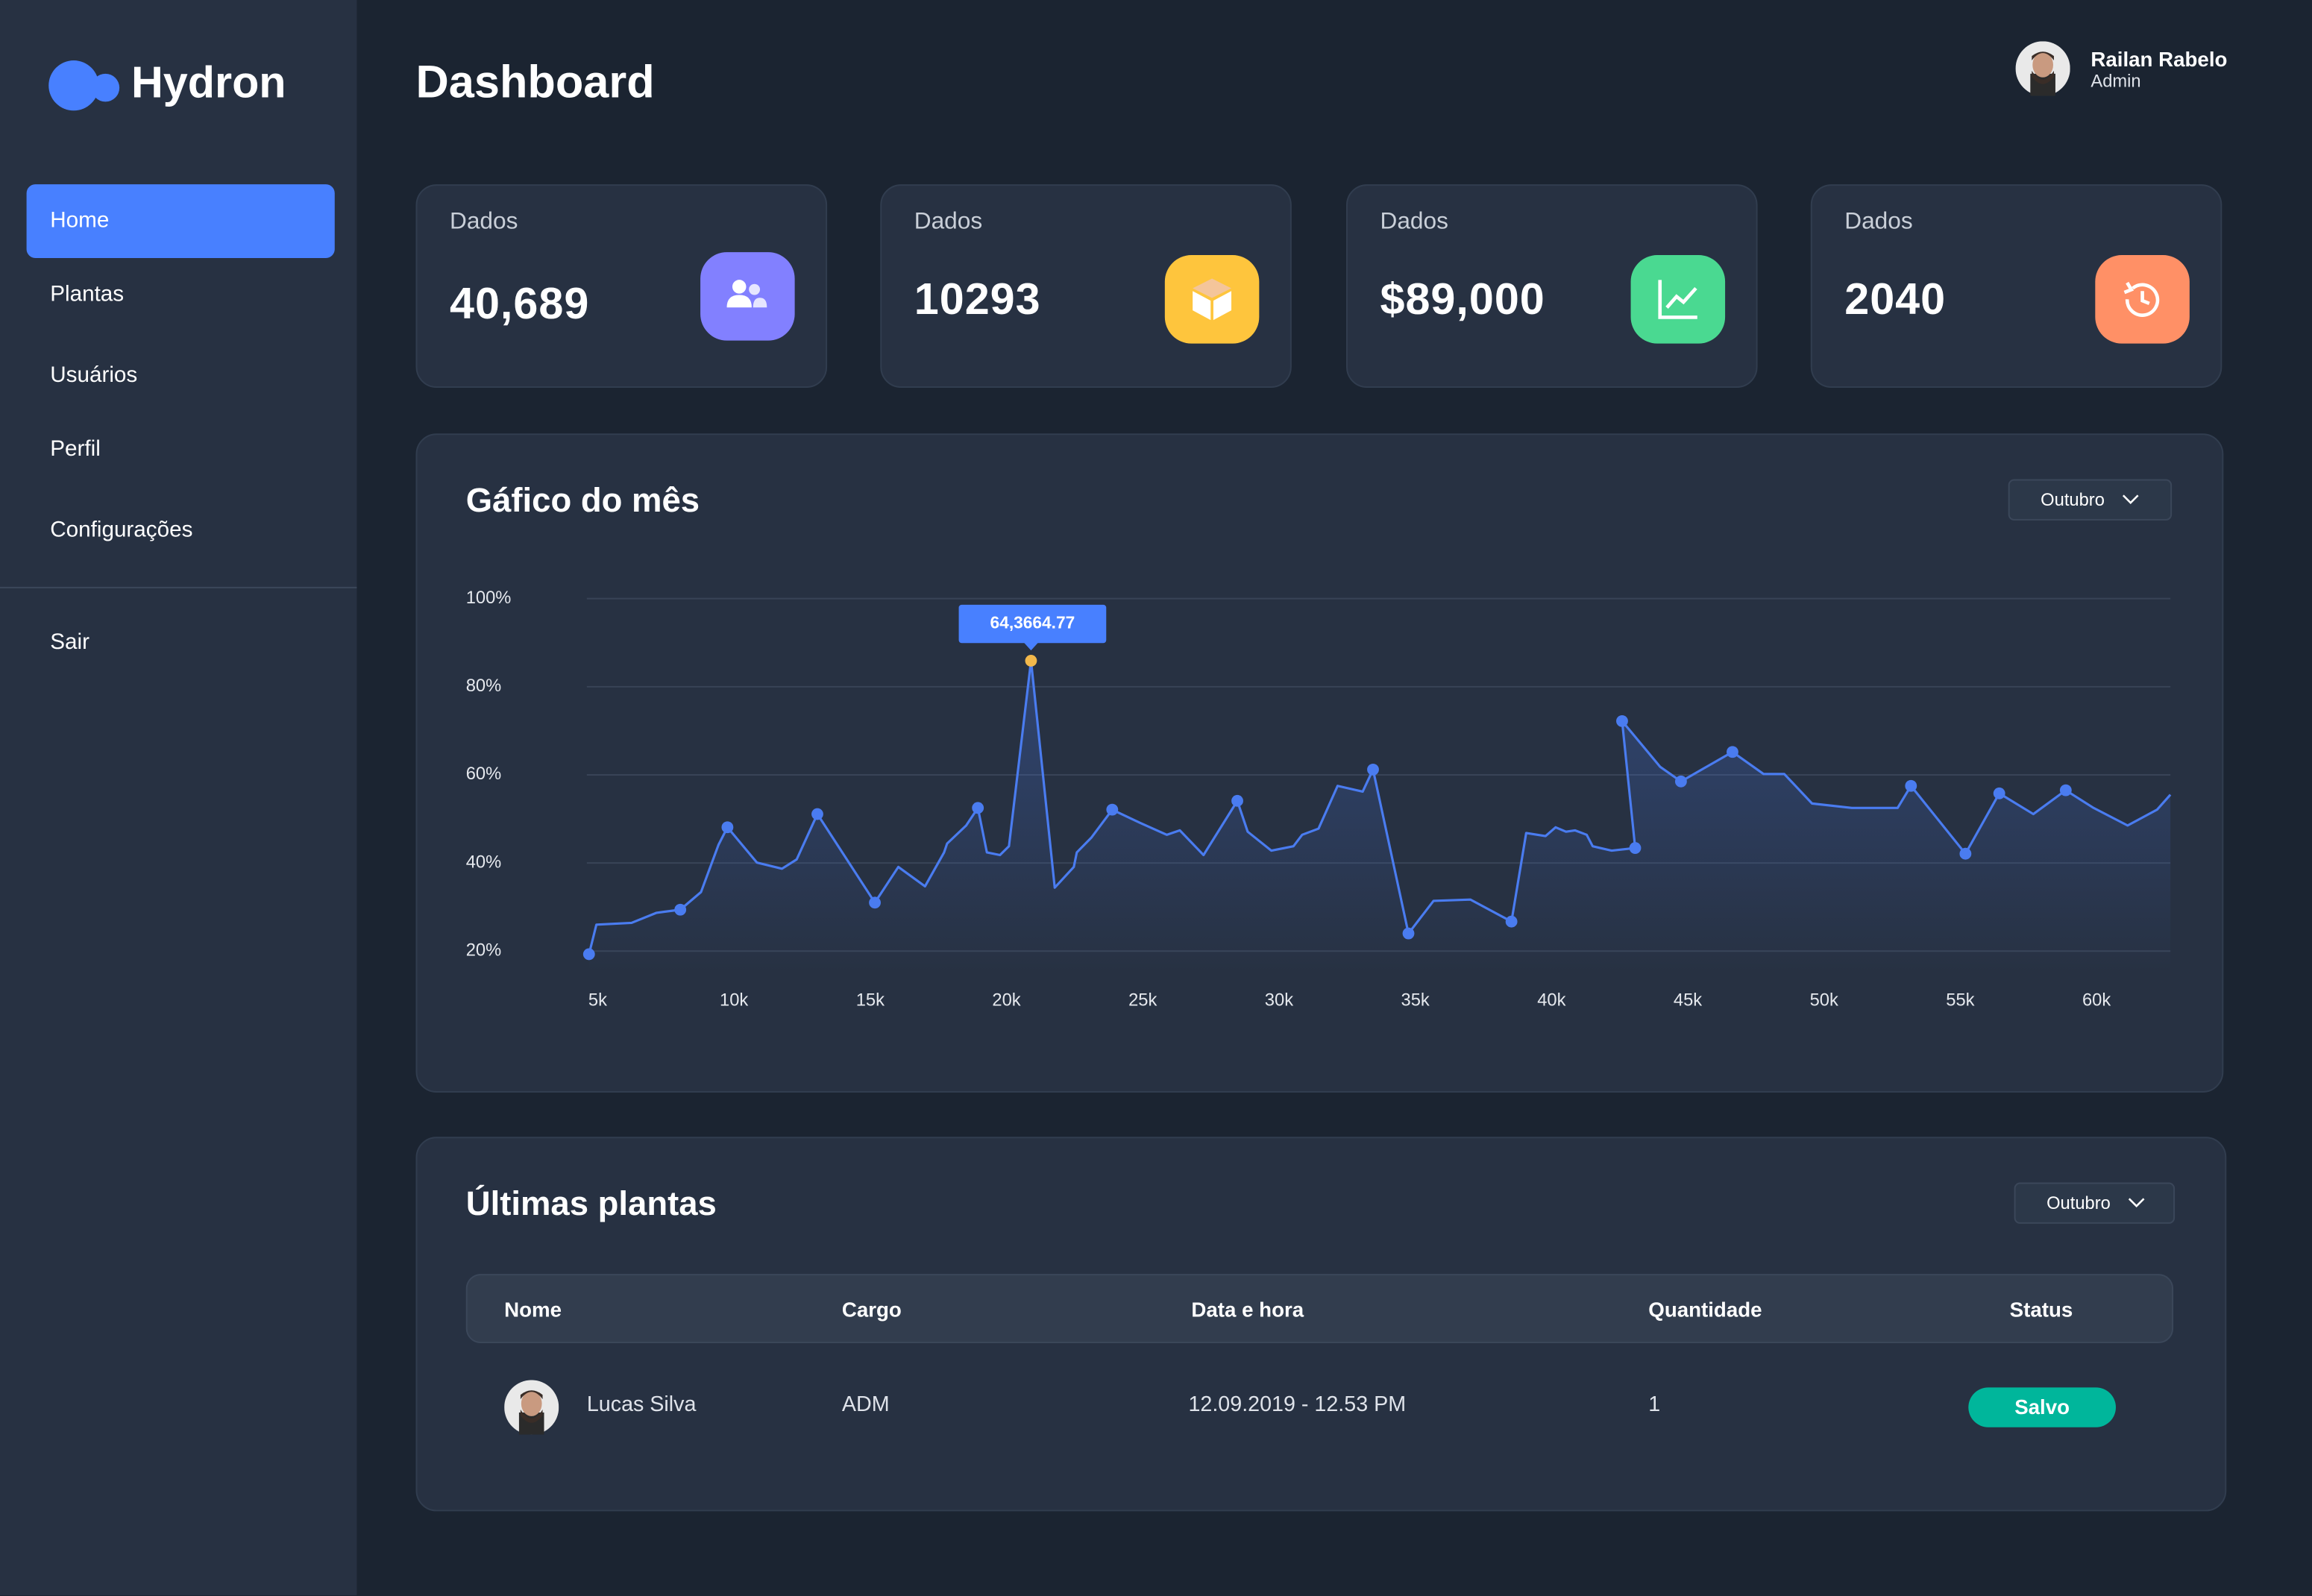  What do you see at coordinates (533, 1309) in the screenshot?
I see `column-header: Nome` at bounding box center [533, 1309].